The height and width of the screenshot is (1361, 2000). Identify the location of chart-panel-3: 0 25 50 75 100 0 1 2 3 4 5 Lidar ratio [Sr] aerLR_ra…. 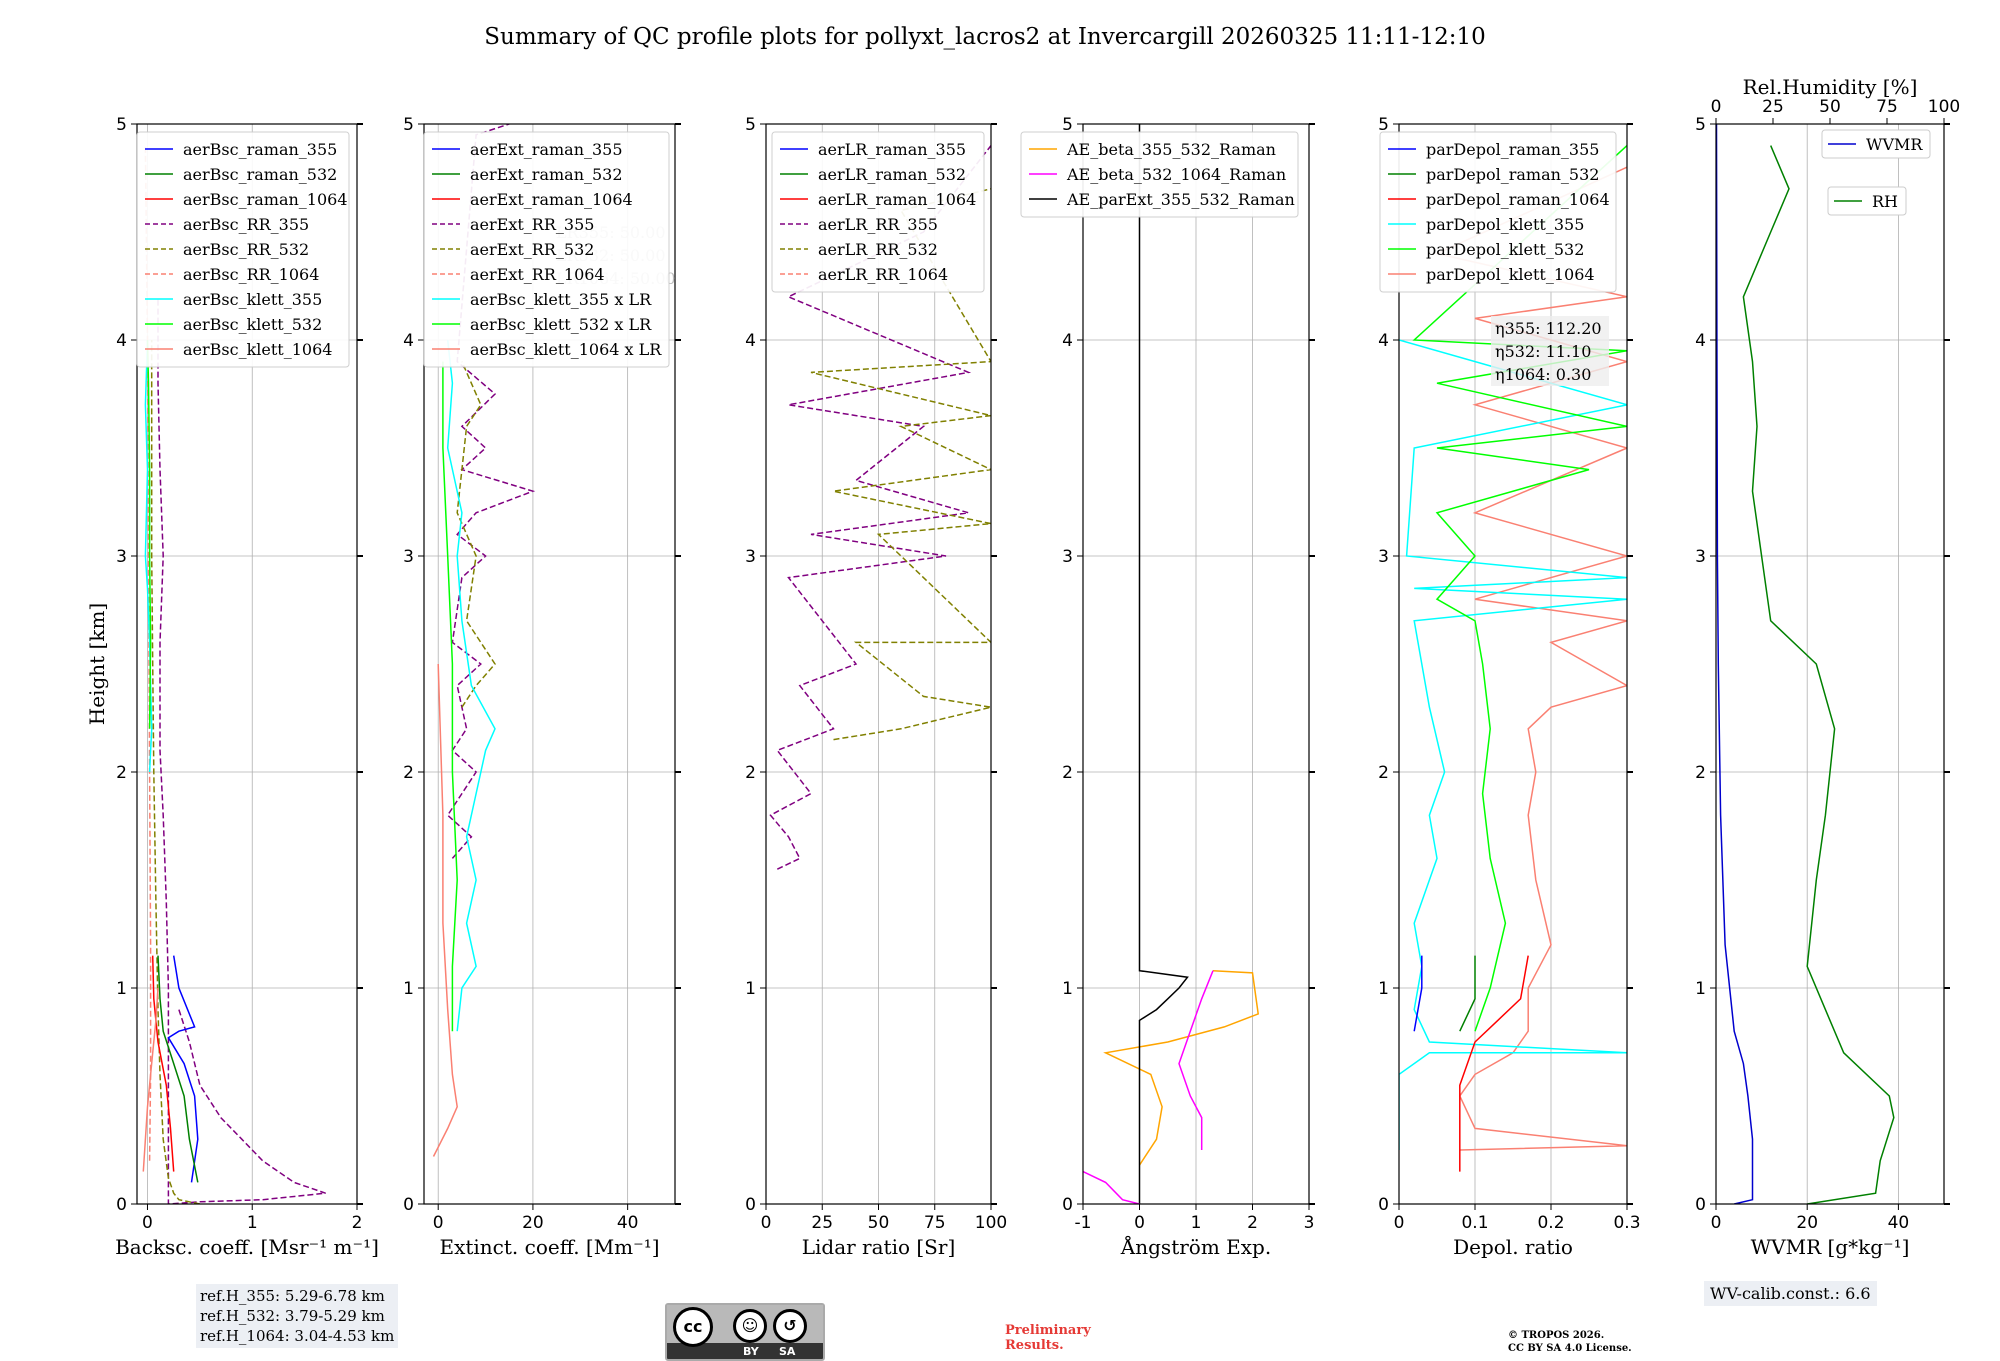
(876, 687).